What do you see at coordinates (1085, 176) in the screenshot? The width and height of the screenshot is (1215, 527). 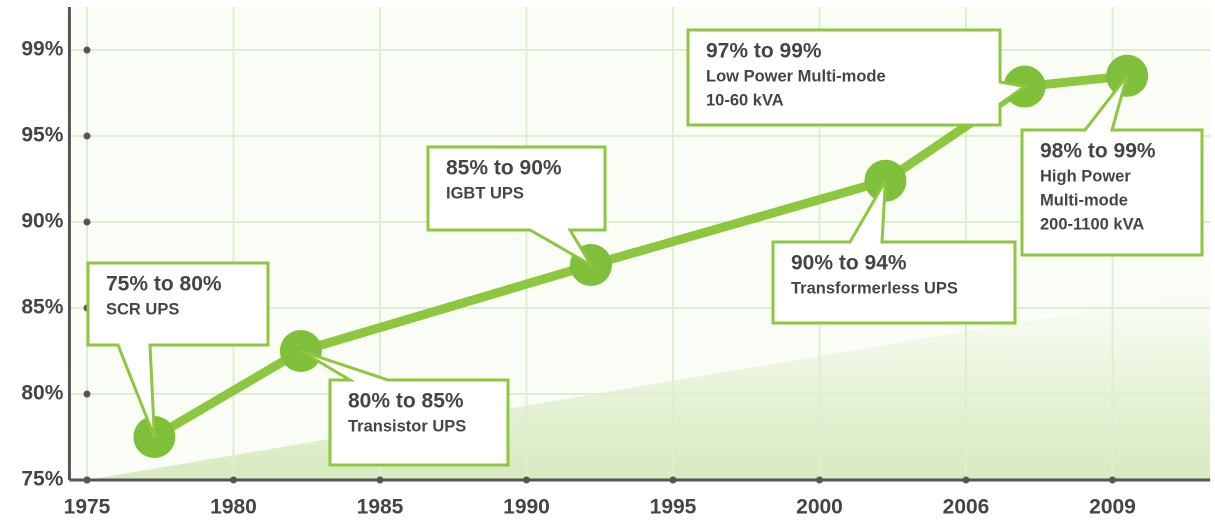 I see `callout-text: High Power` at bounding box center [1085, 176].